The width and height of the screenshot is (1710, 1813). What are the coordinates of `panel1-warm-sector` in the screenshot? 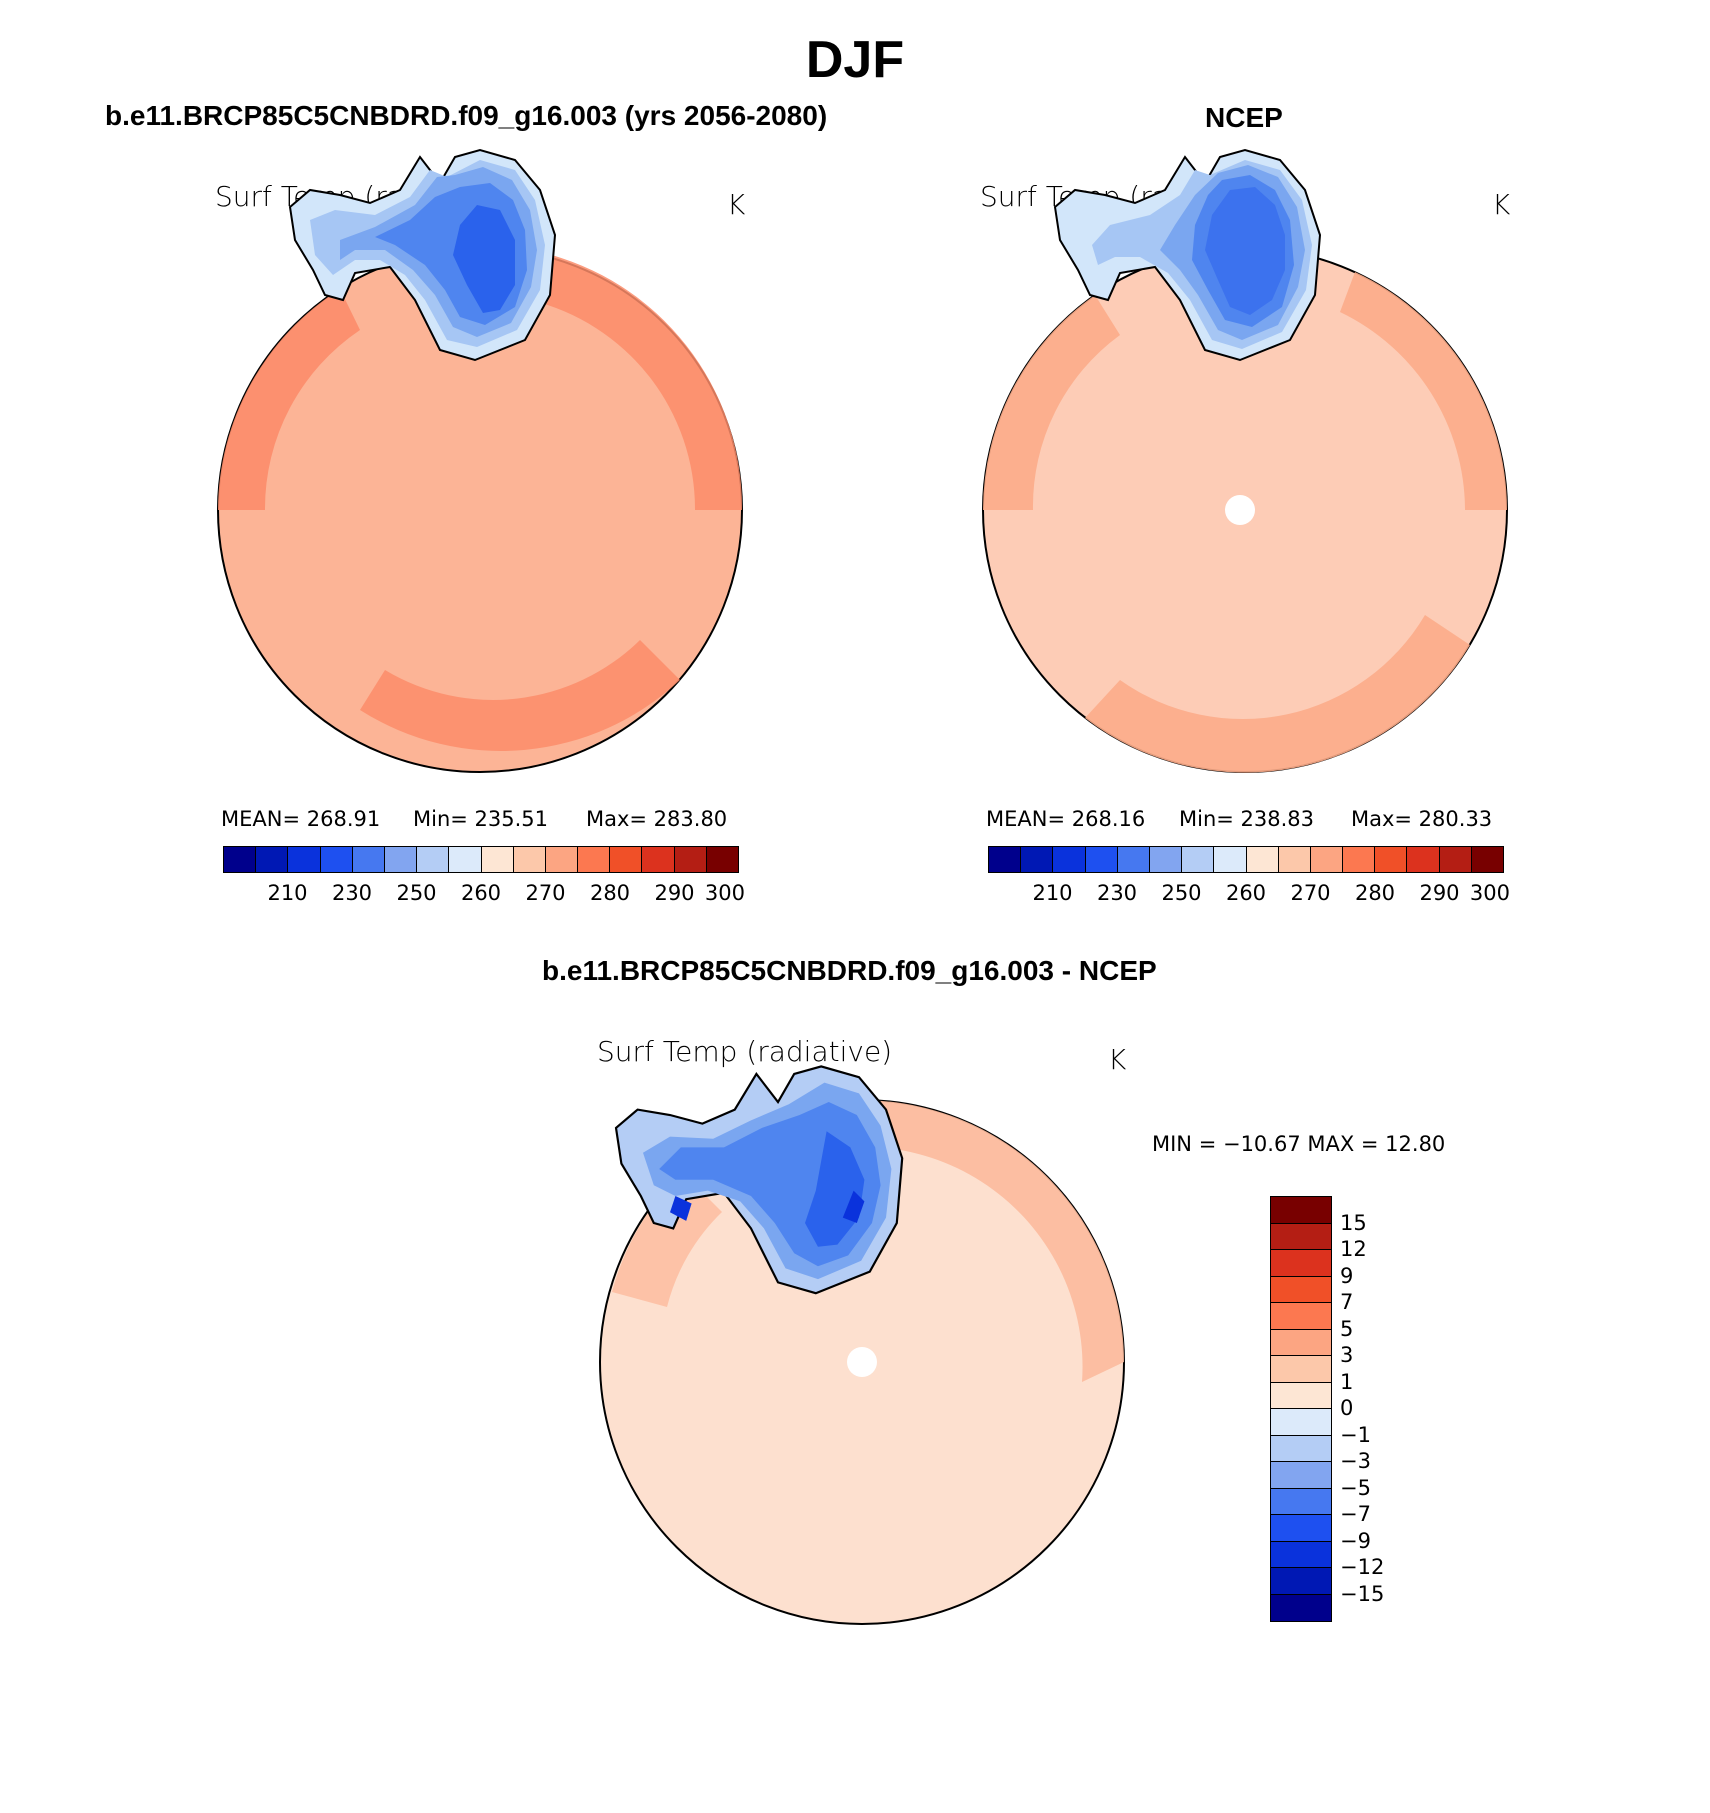 It's located at (289, 399).